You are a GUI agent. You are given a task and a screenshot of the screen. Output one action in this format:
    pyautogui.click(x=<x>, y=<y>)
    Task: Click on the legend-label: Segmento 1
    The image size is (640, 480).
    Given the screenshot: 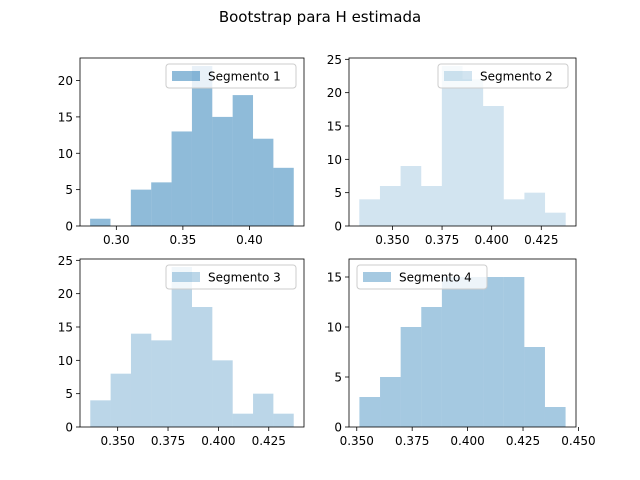 What is the action you would take?
    pyautogui.click(x=244, y=77)
    